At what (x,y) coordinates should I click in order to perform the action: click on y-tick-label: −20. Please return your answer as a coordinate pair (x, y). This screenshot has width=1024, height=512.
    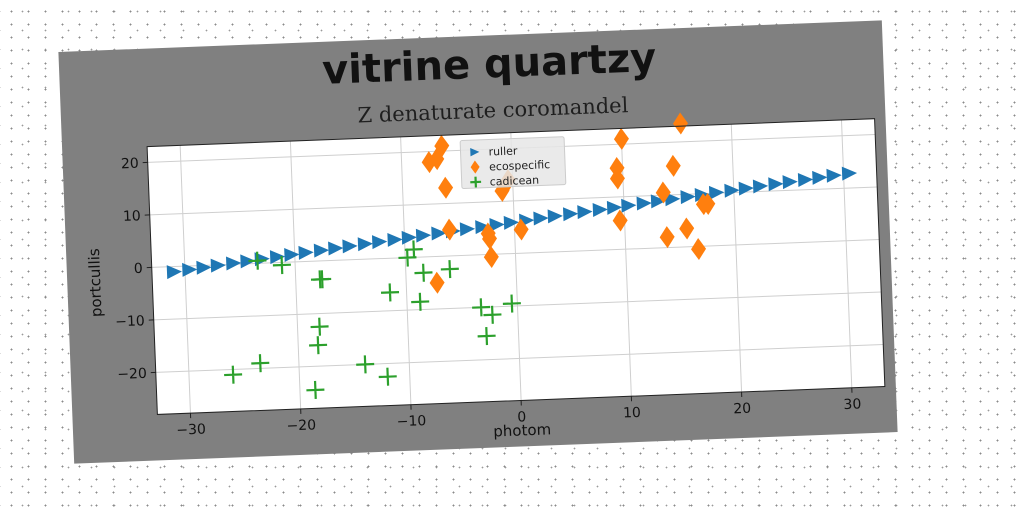
    Looking at the image, I should click on (132, 374).